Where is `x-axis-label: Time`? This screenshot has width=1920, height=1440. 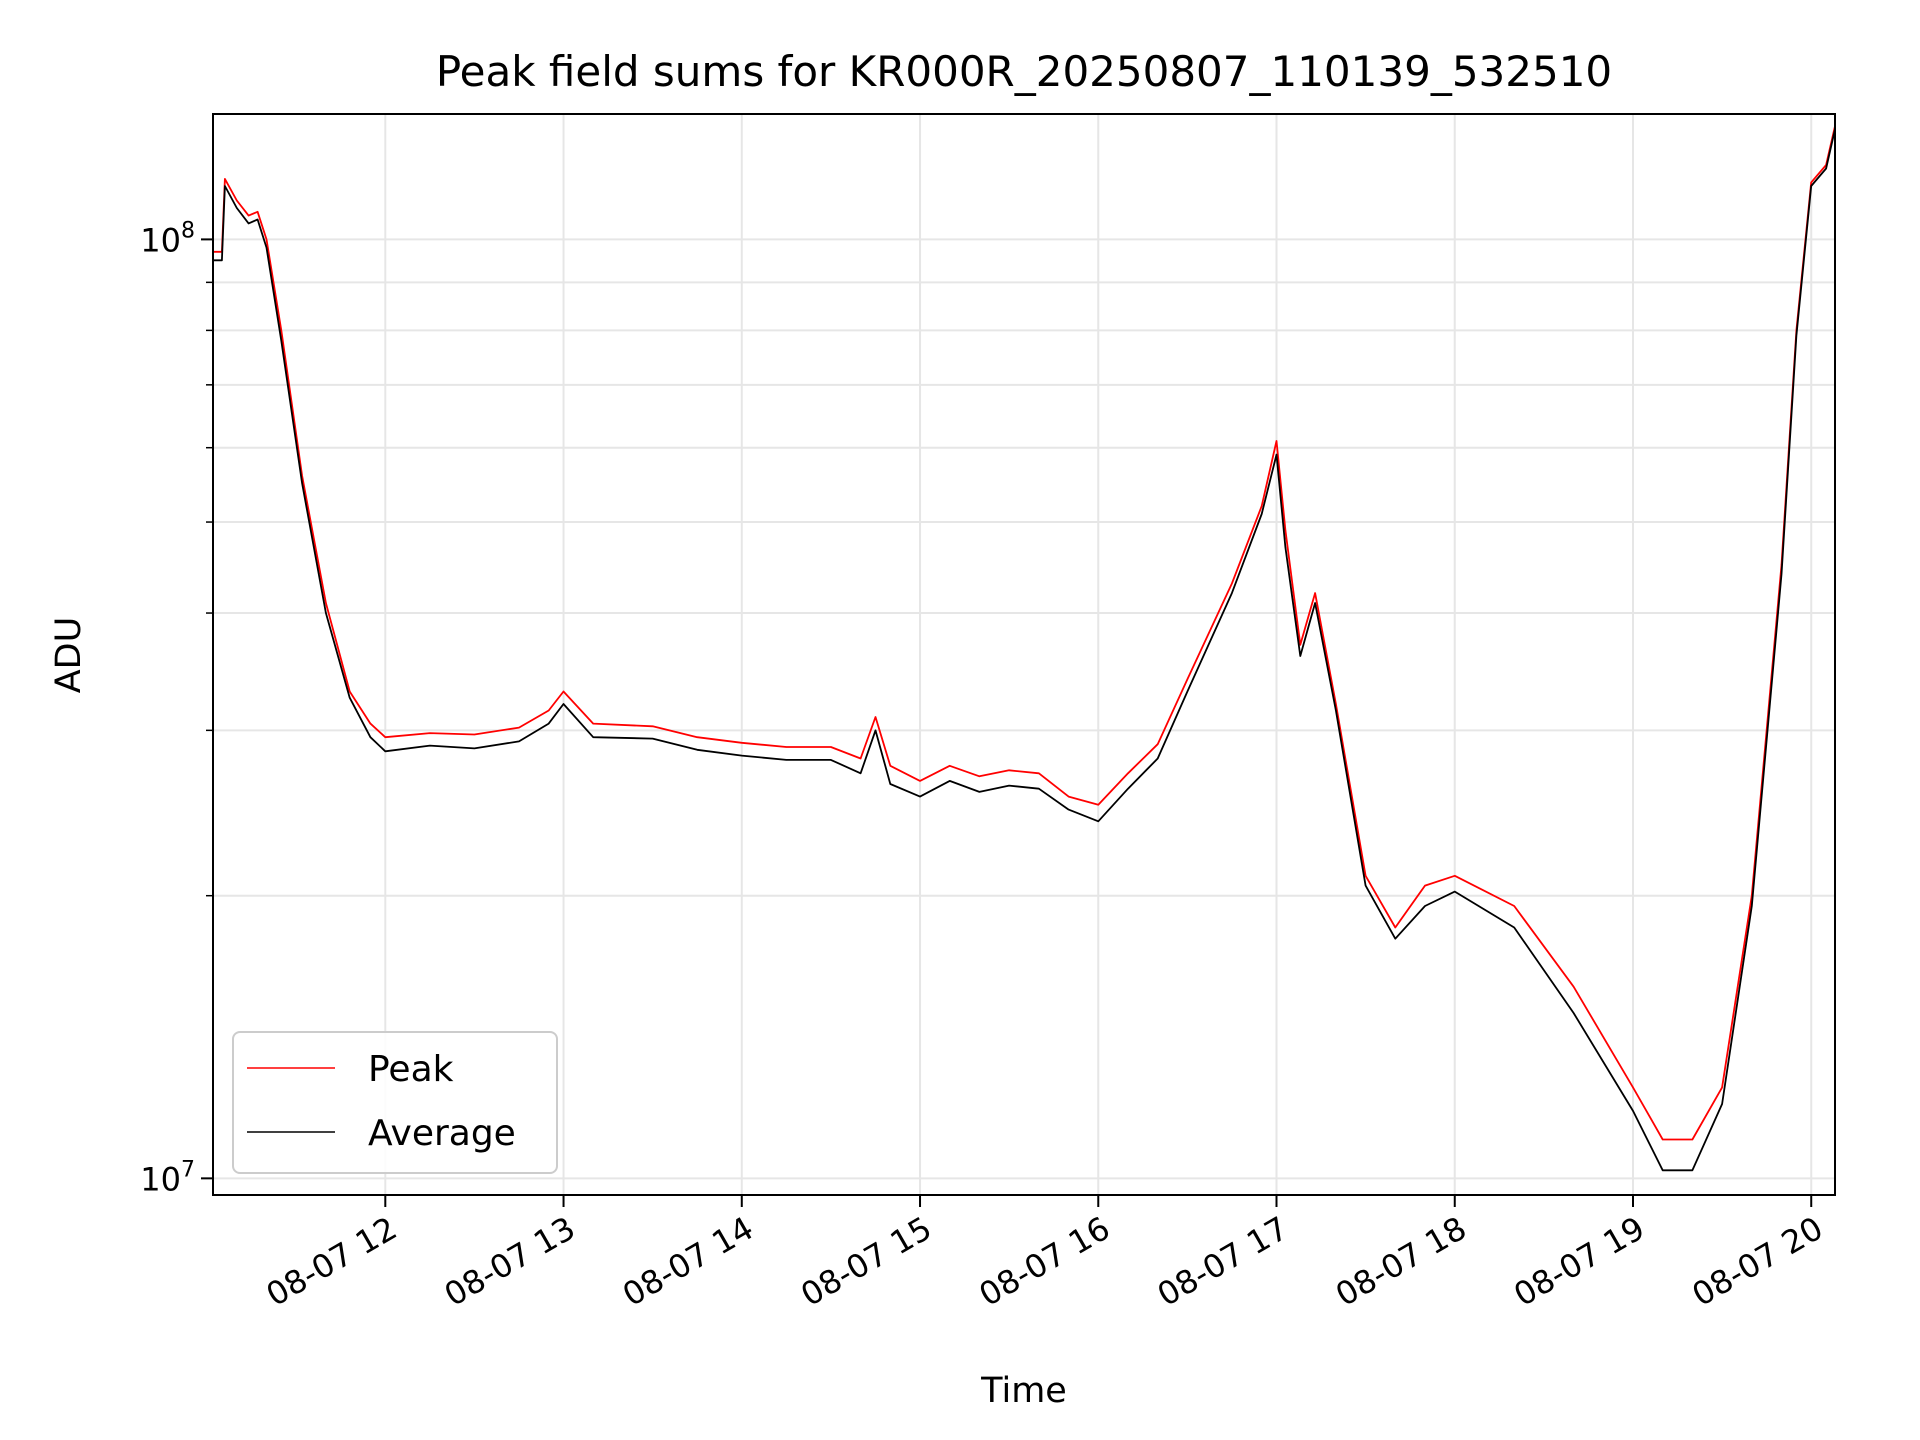 x-axis-label: Time is located at coordinates (1023, 1391).